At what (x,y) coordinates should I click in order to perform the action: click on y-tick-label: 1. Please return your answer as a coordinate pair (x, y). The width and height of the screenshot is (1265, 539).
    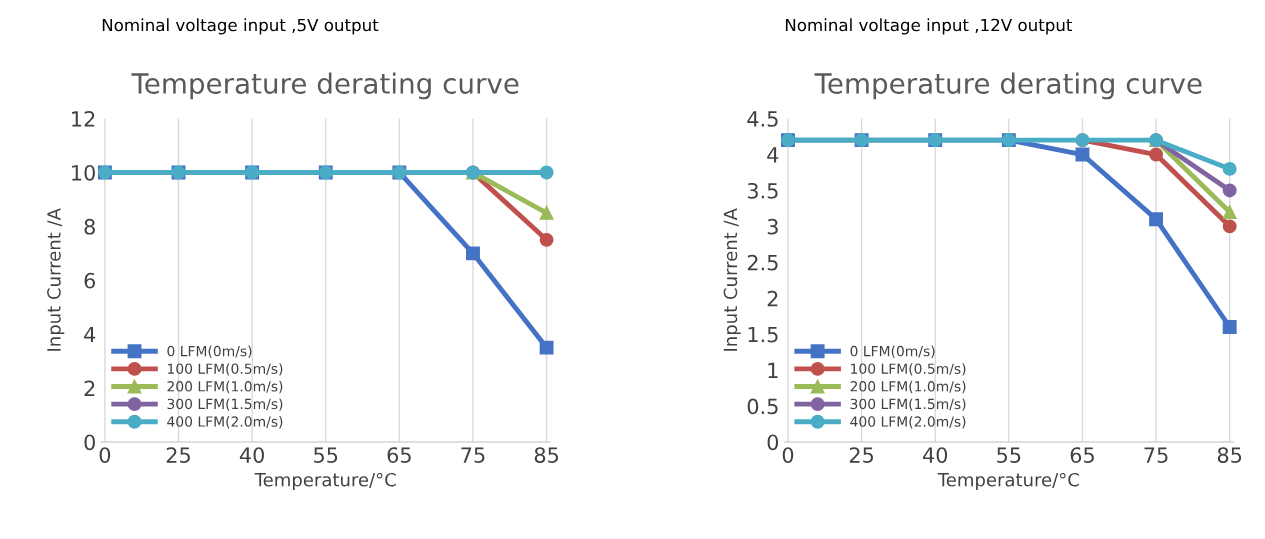
    Looking at the image, I should click on (773, 370).